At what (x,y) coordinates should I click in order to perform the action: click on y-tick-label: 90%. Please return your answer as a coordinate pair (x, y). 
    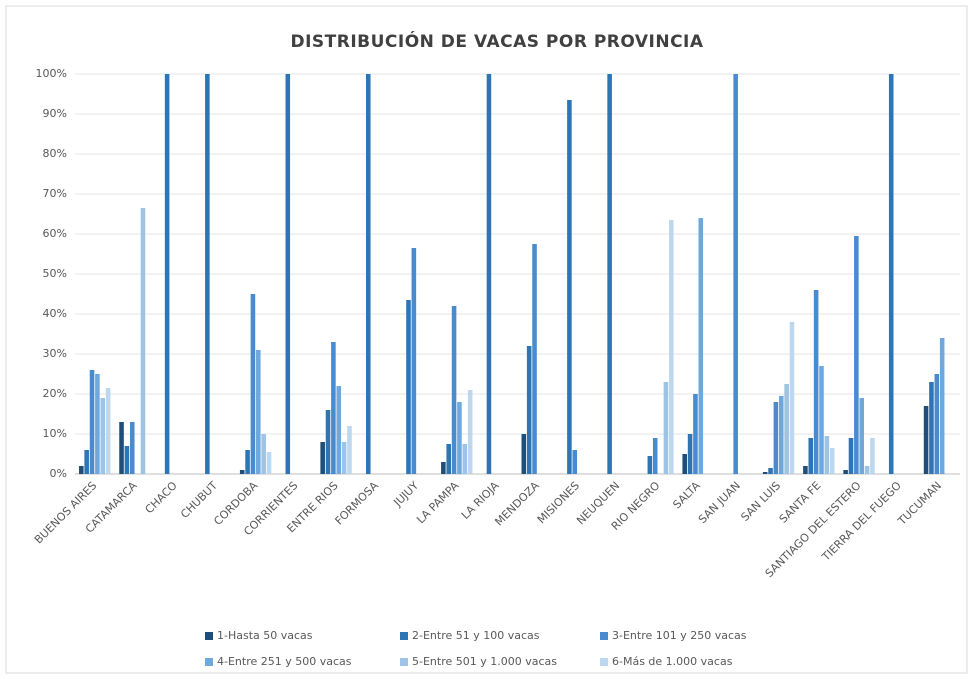
    Looking at the image, I should click on (55, 113).